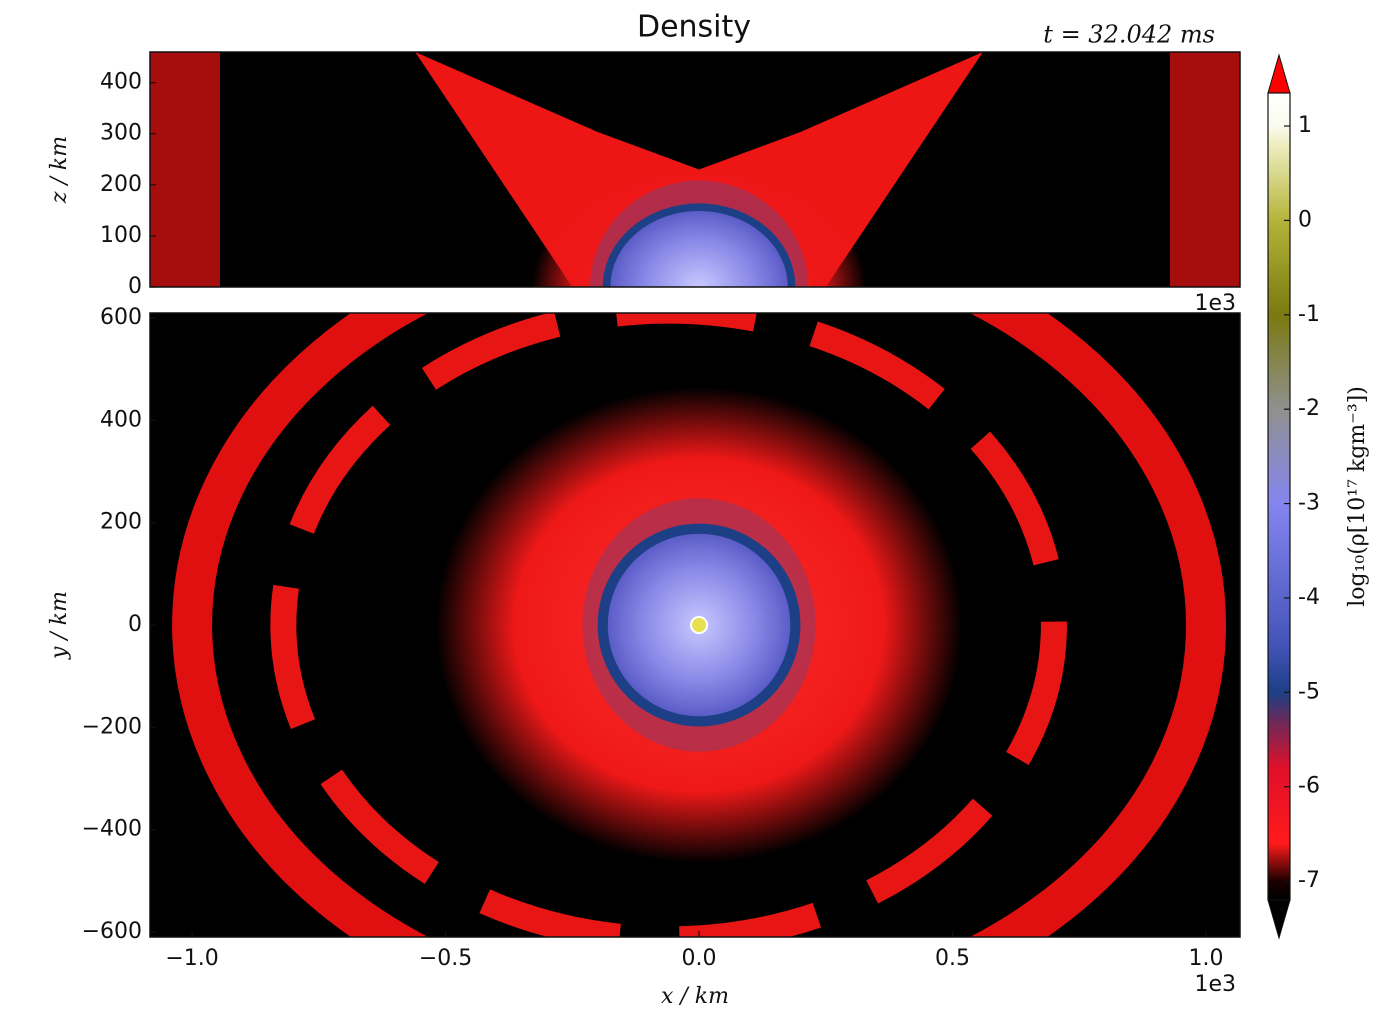 This screenshot has height=1012, width=1389. Describe the element at coordinates (695, 996) in the screenshot. I see `x-axis-label: x / km` at that location.